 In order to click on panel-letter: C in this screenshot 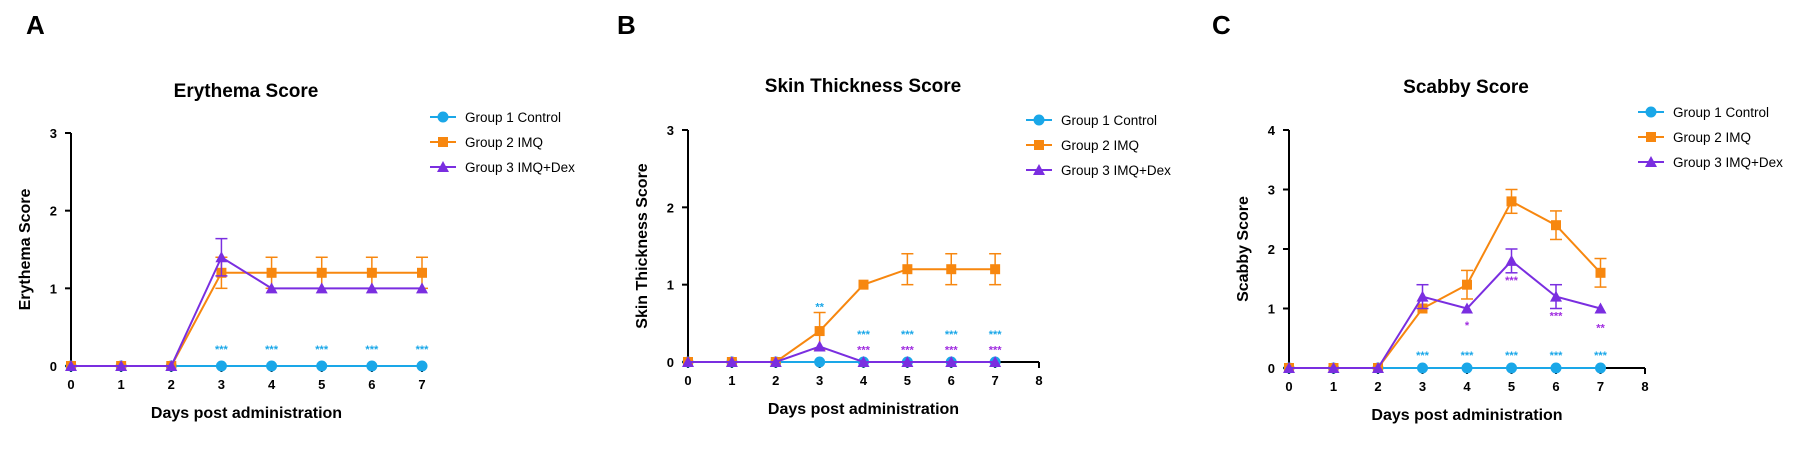, I will do `click(1221, 25)`.